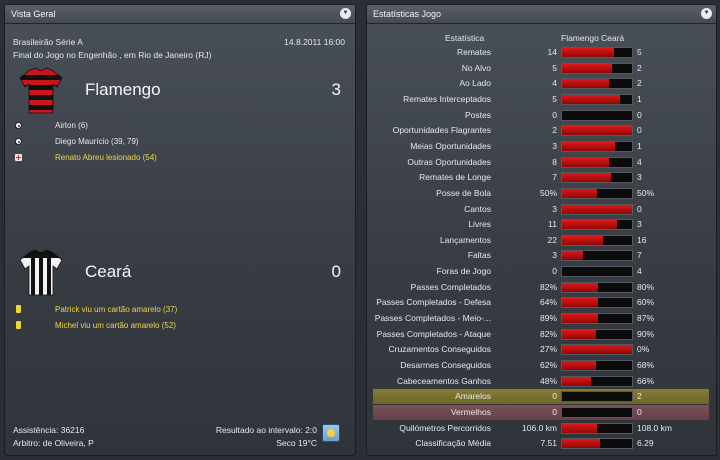 Image resolution: width=720 pixels, height=460 pixels. What do you see at coordinates (445, 365) in the screenshot?
I see `stat-label: Desarmes Conseguidos` at bounding box center [445, 365].